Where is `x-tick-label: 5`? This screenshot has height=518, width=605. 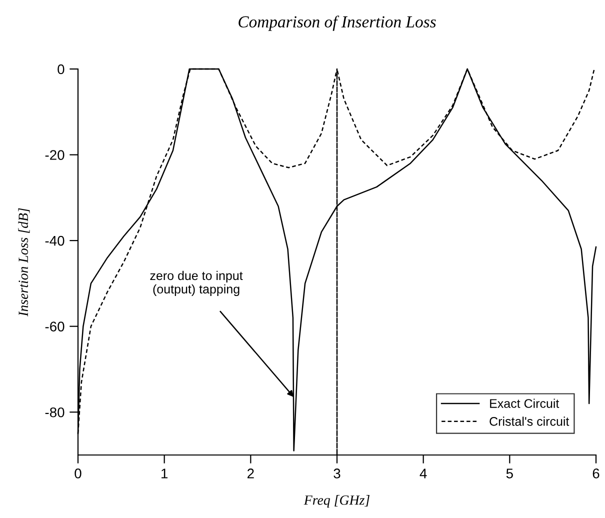
x-tick-label: 5 is located at coordinates (509, 473).